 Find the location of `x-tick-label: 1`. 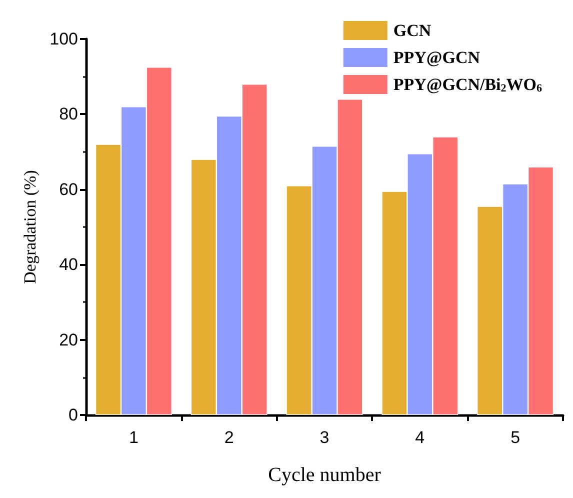

x-tick-label: 1 is located at coordinates (133, 437).